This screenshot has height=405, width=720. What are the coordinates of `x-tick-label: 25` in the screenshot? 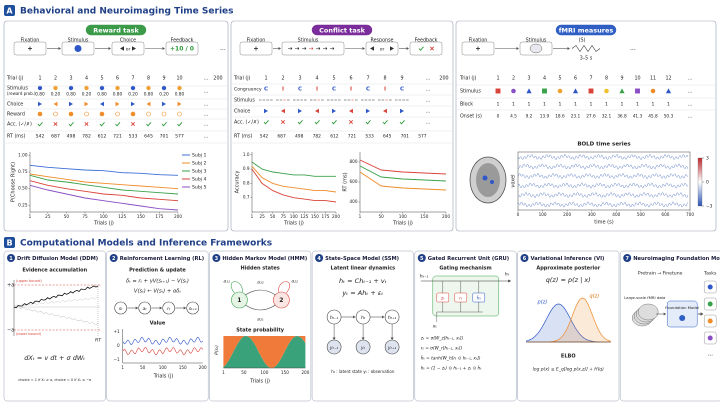 It's located at (262, 216).